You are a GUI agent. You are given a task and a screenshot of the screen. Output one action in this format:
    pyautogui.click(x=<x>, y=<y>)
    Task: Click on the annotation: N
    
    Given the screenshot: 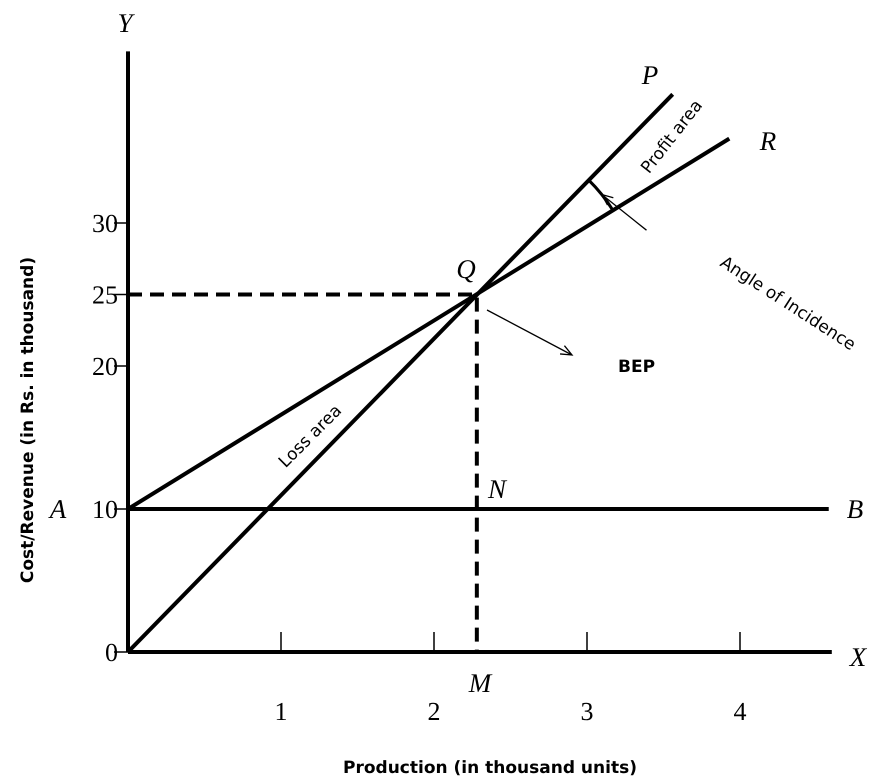 What is the action you would take?
    pyautogui.click(x=497, y=489)
    